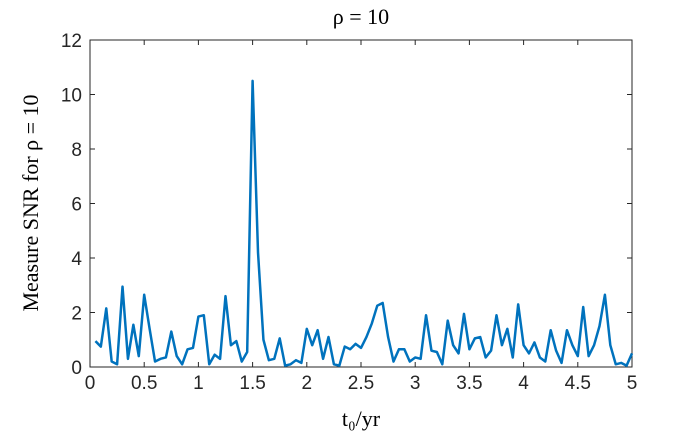  Describe the element at coordinates (578, 383) in the screenshot. I see `x-tick-label: 4.5` at that location.